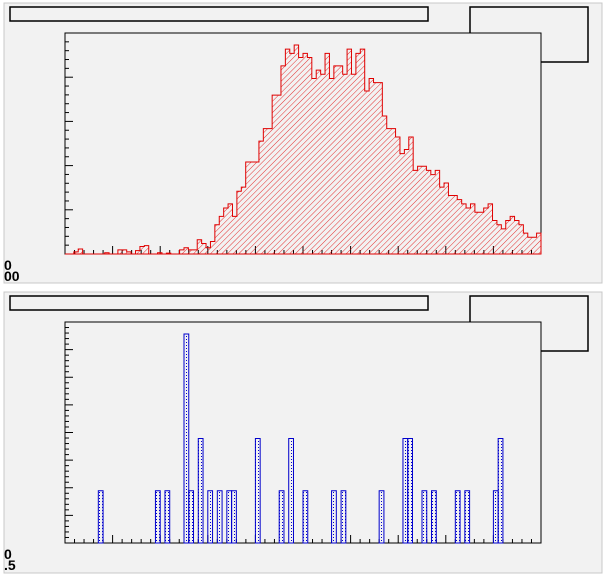 The width and height of the screenshot is (606, 577). What do you see at coordinates (10, 565) in the screenshot?
I see `bottom-y-label-b: .5` at bounding box center [10, 565].